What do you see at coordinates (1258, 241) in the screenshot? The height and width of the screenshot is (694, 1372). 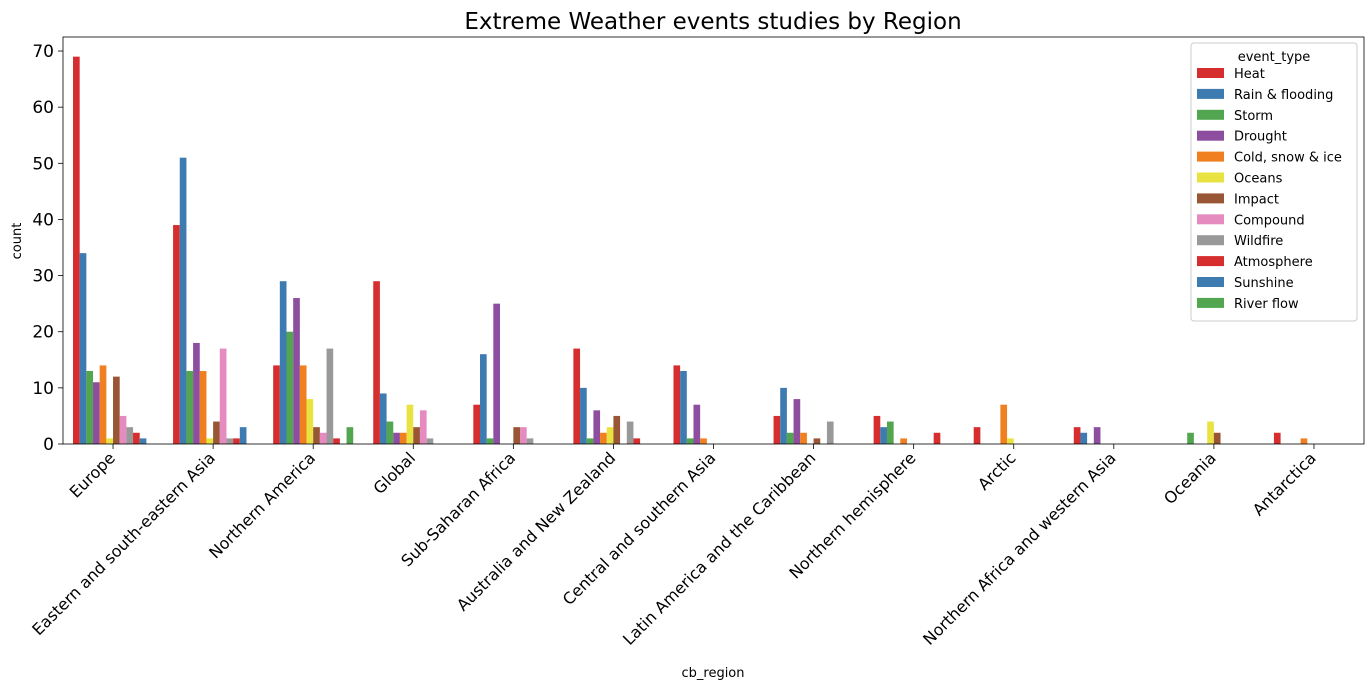 I see `legend-label: Wildfire` at bounding box center [1258, 241].